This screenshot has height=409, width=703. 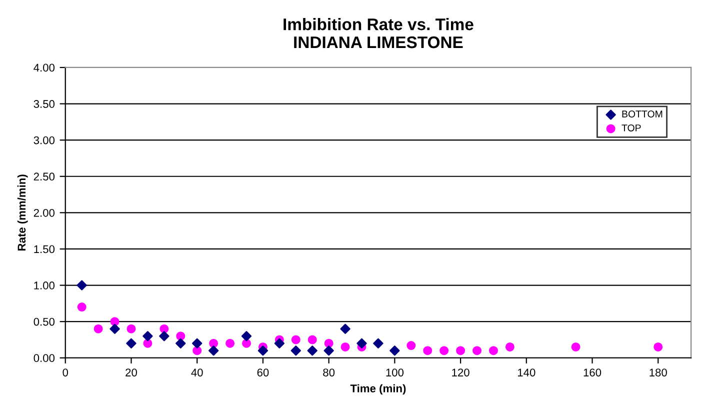 I want to click on x-tick-label: 160, so click(x=593, y=372).